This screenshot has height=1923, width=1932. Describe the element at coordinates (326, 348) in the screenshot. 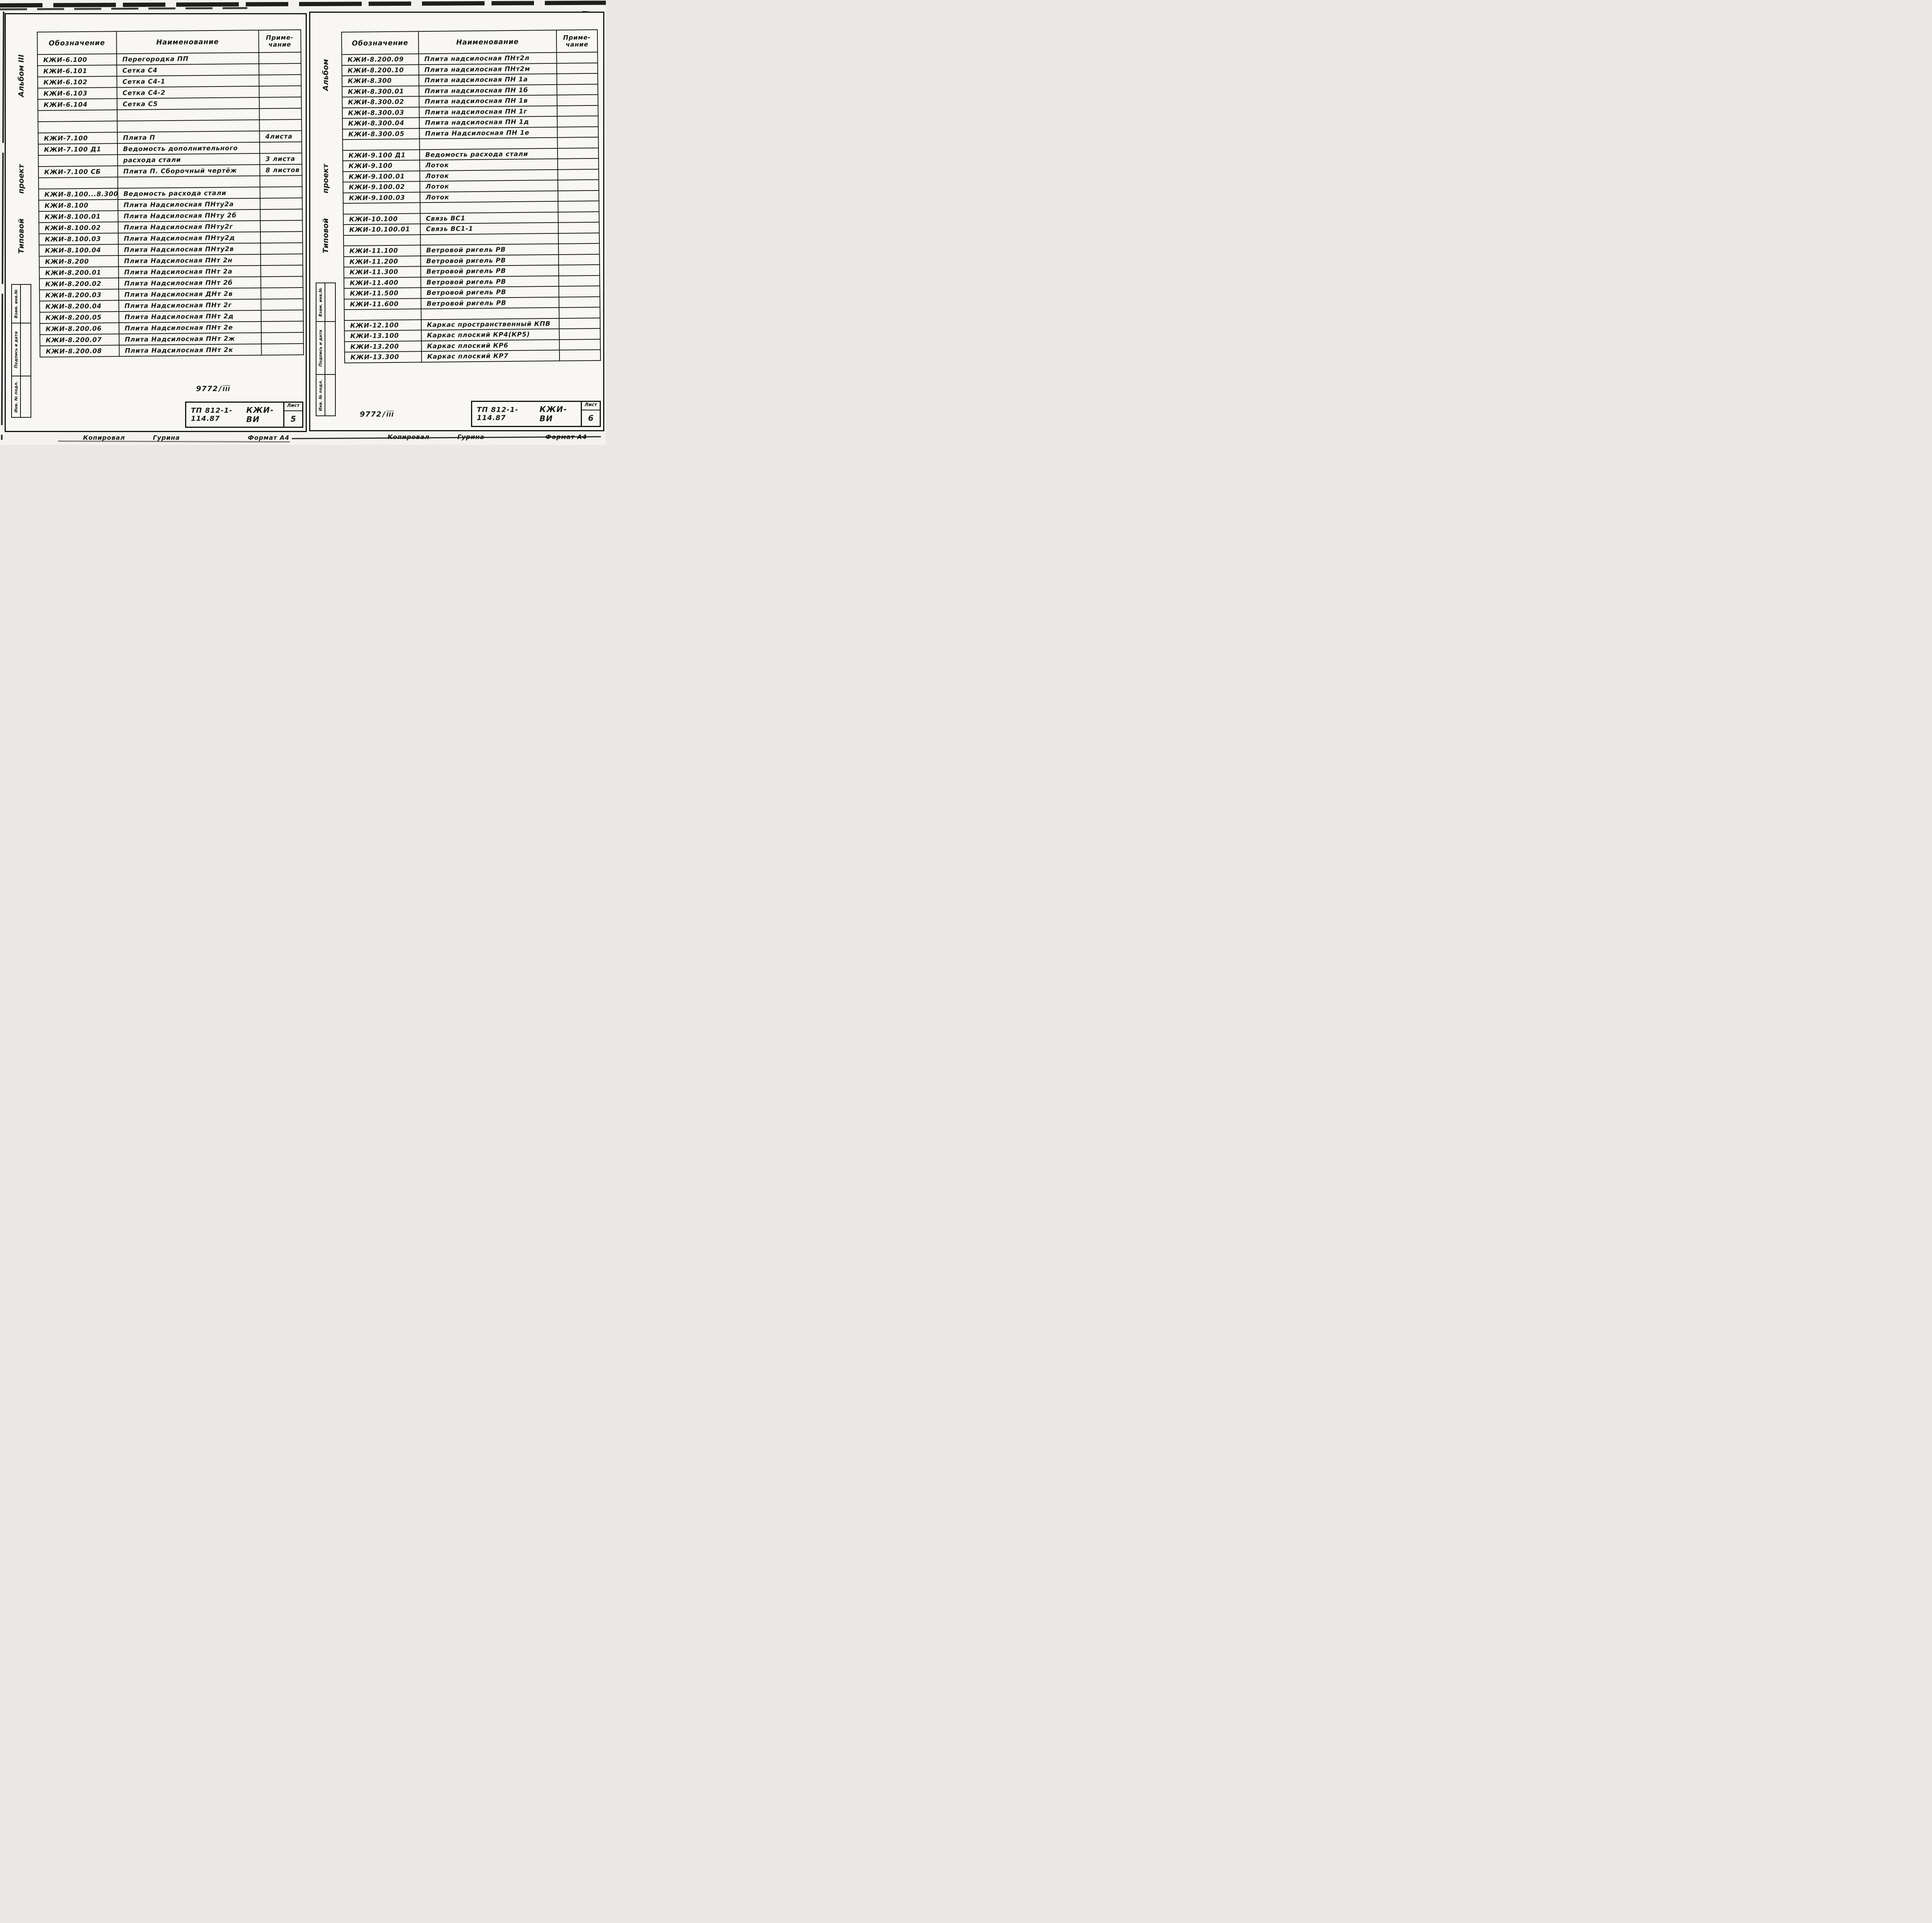

I see `stamp-section: Подпись и дата` at that location.